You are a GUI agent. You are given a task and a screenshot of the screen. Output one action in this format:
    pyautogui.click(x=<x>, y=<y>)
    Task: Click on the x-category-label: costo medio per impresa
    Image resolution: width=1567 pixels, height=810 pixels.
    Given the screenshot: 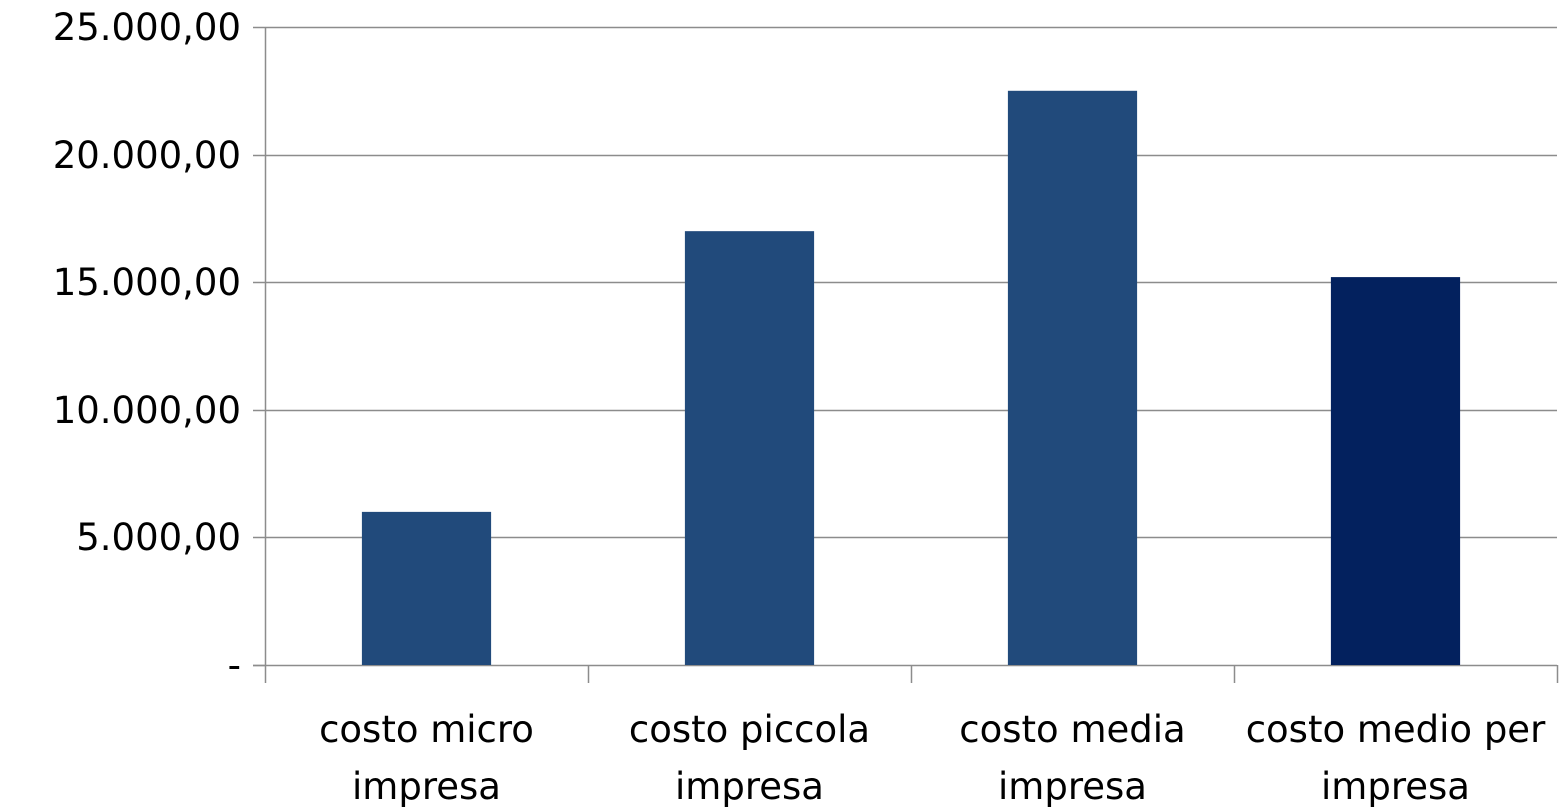 What is the action you would take?
    pyautogui.click(x=1396, y=758)
    